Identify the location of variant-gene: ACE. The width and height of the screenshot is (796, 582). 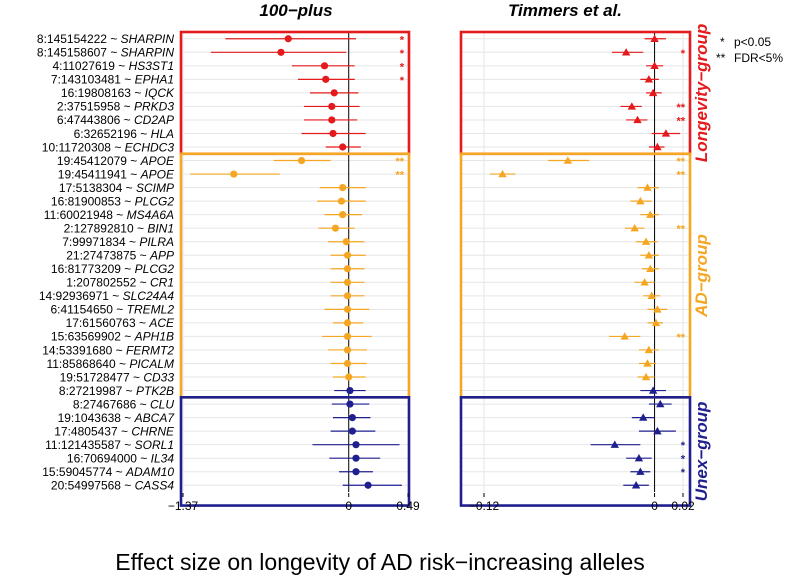
(161, 323).